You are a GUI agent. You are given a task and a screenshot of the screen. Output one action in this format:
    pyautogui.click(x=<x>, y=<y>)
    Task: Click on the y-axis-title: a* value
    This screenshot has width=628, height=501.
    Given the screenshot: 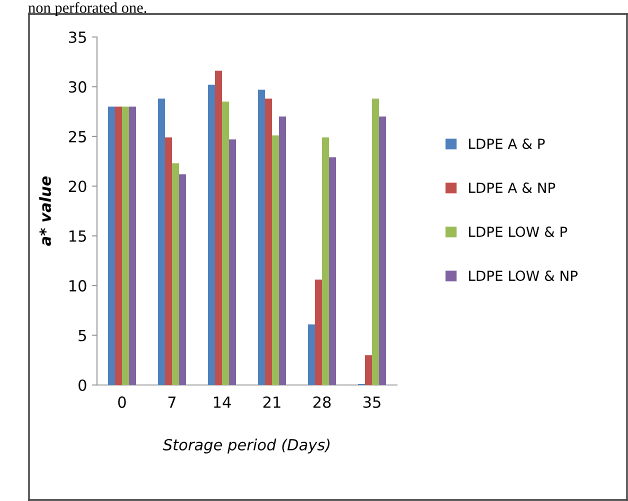 What is the action you would take?
    pyautogui.click(x=45, y=211)
    